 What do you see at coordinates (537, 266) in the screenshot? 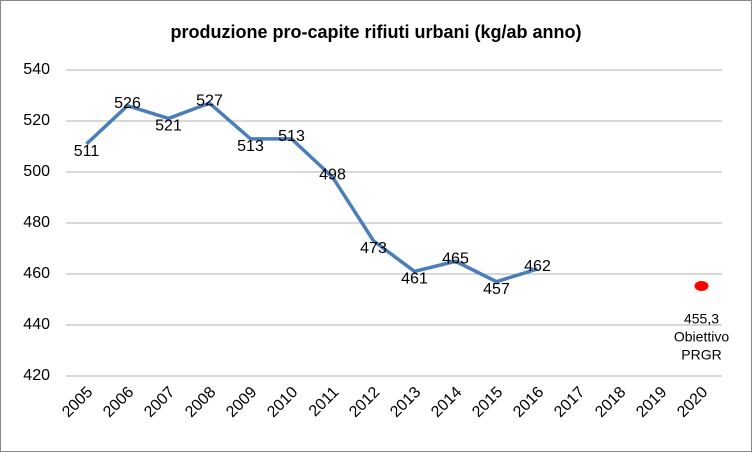
I see `data-label: 462` at bounding box center [537, 266].